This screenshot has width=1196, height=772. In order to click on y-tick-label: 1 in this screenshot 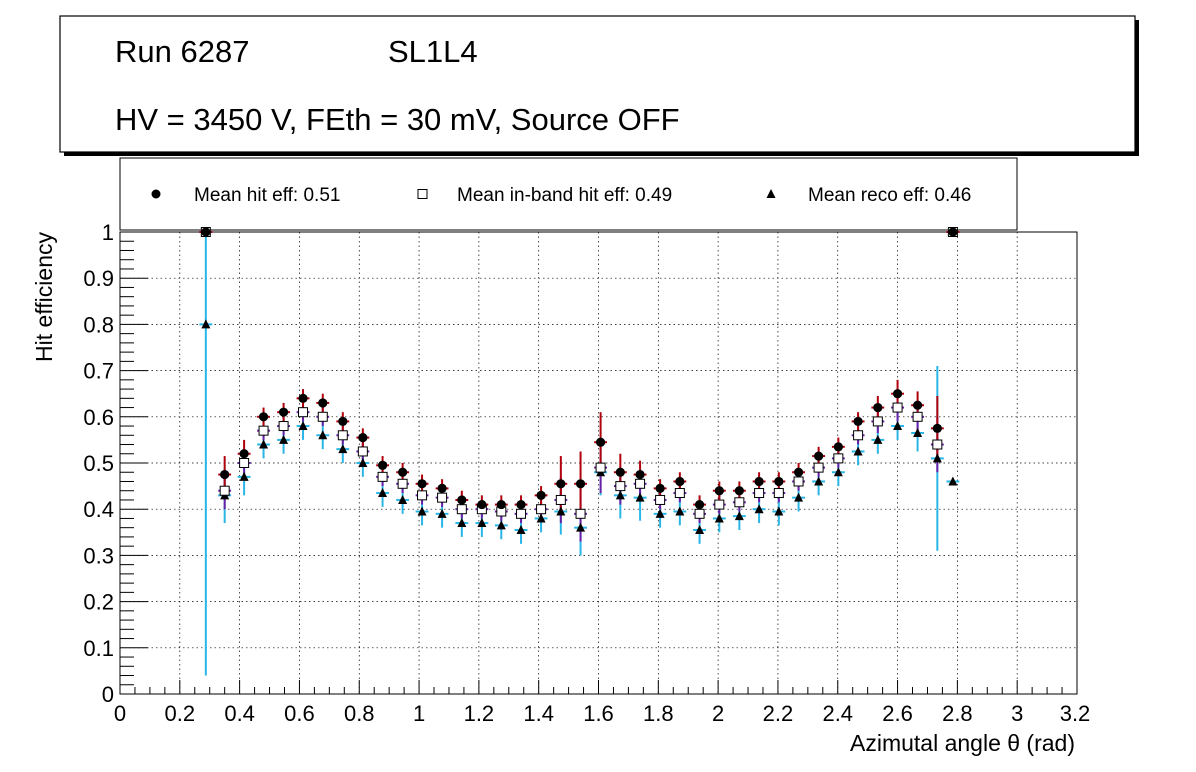, I will do `click(108, 232)`.